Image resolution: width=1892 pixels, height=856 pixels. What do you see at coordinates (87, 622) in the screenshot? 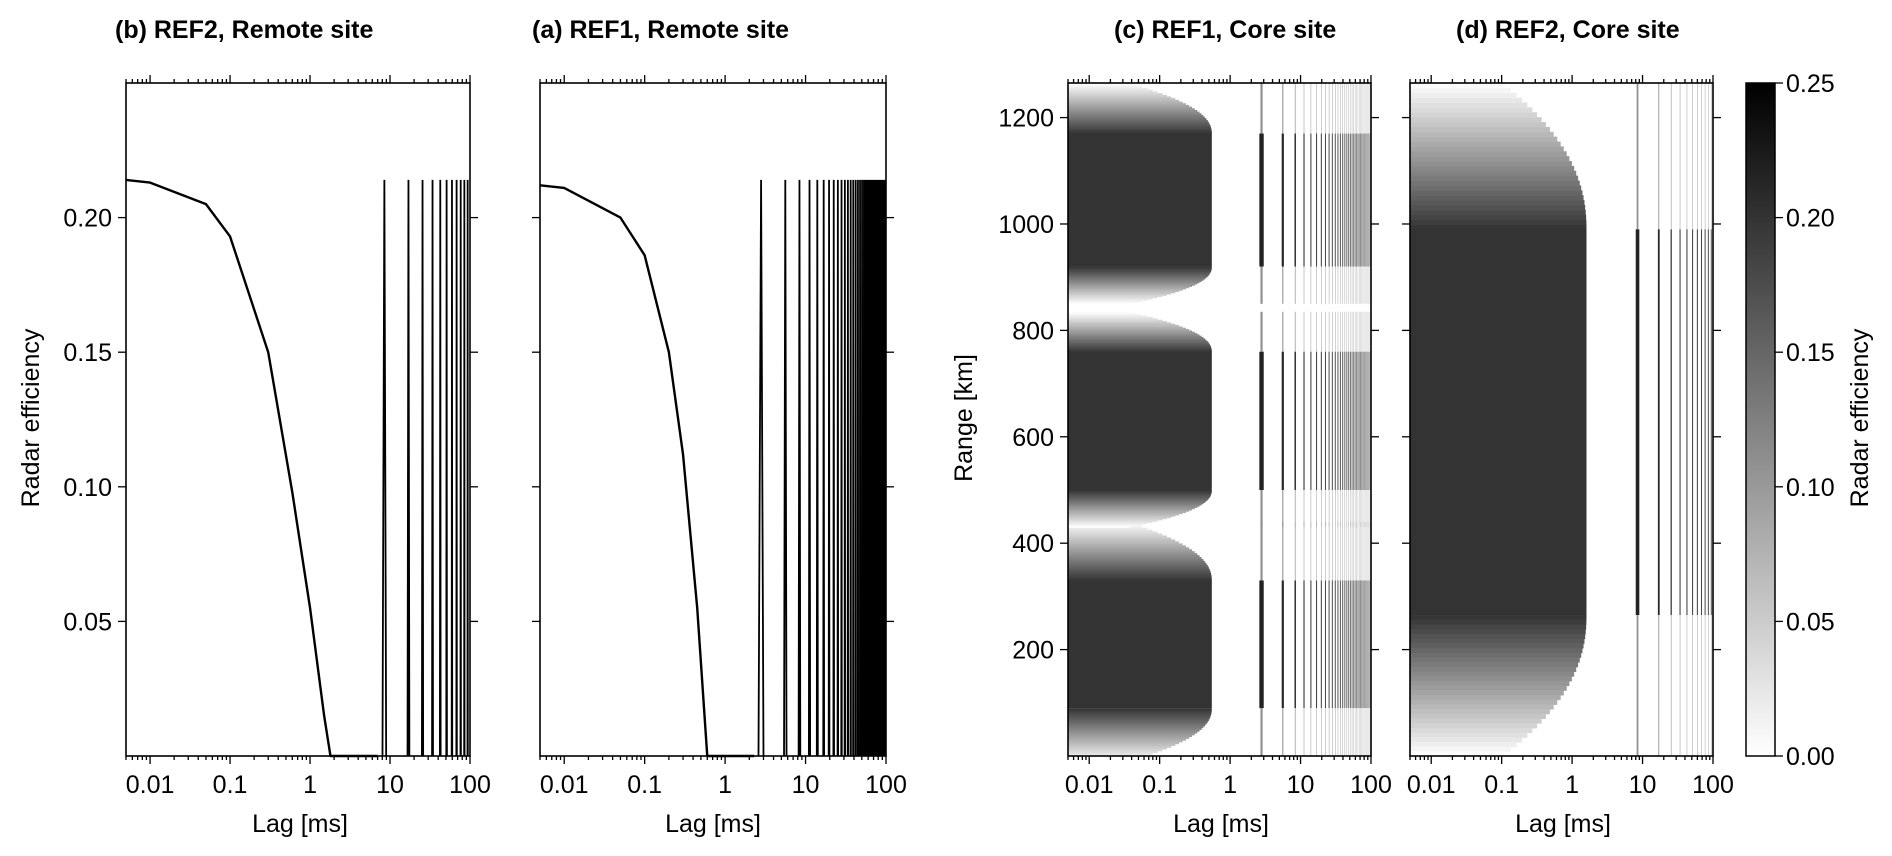
I see `y-tick-label: 0.05` at bounding box center [87, 622].